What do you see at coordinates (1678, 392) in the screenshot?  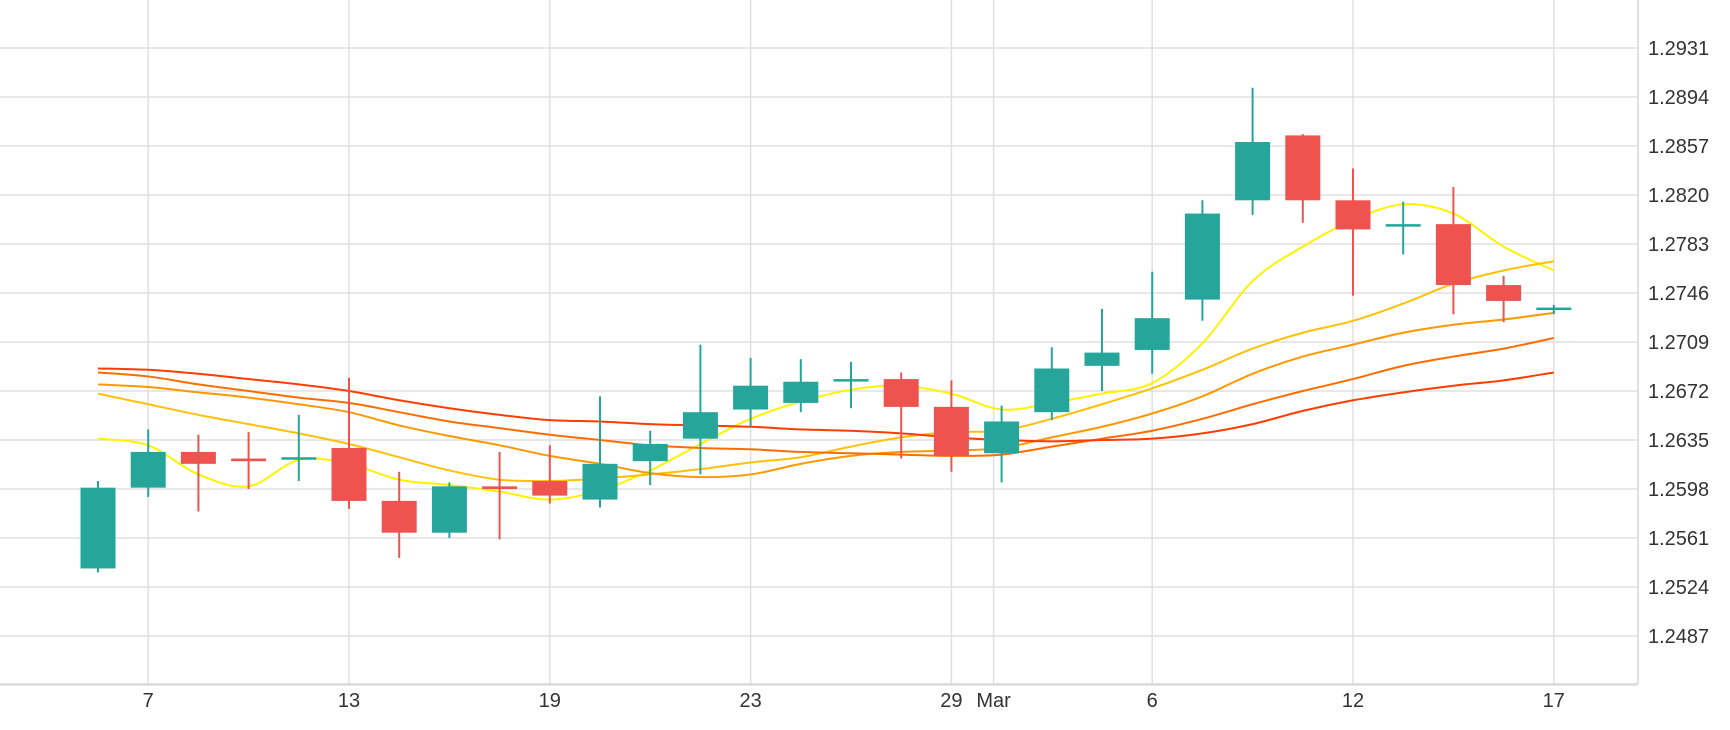 I see `y-tick-label: 1.2672` at bounding box center [1678, 392].